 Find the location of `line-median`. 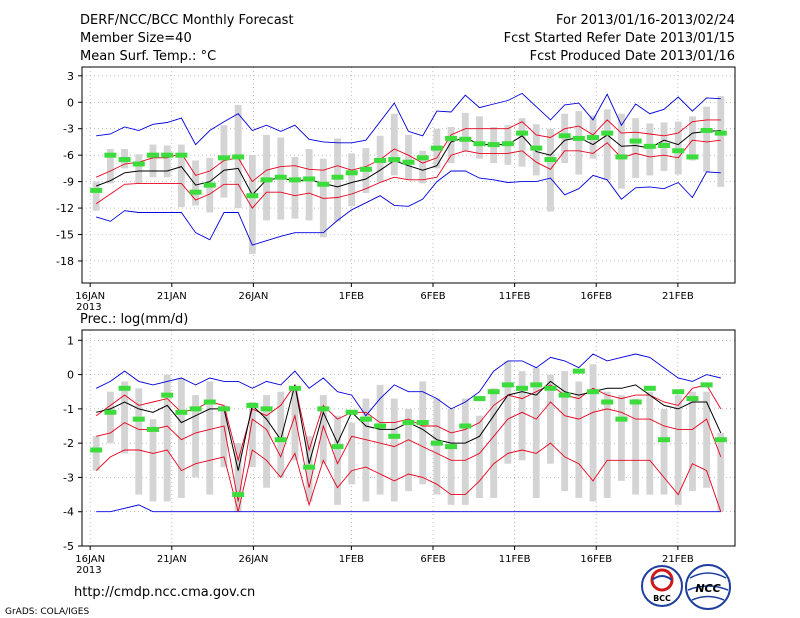

line-median is located at coordinates (408, 163).